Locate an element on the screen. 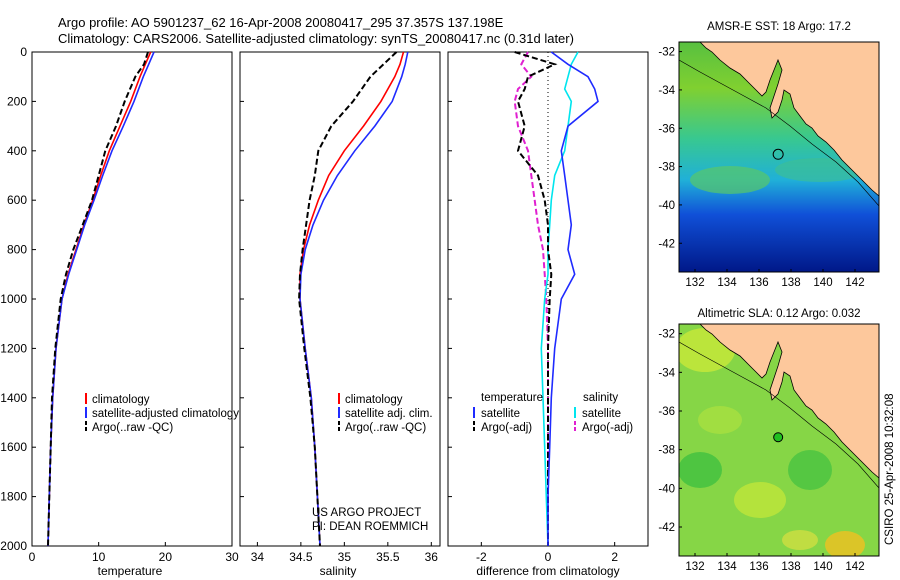  legend-label-satellite: satellite adj. clim. is located at coordinates (389, 414).